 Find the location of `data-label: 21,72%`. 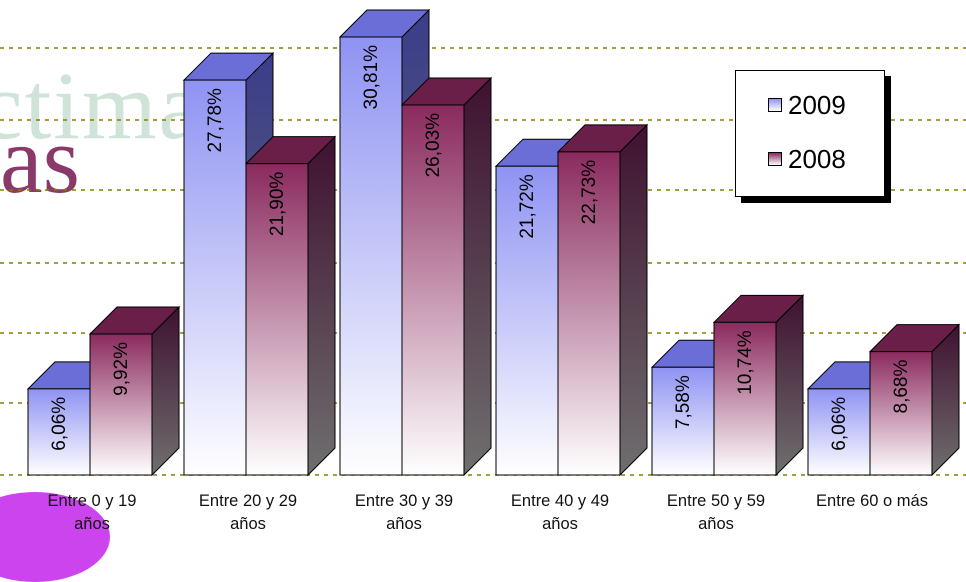

data-label: 21,72% is located at coordinates (527, 206).